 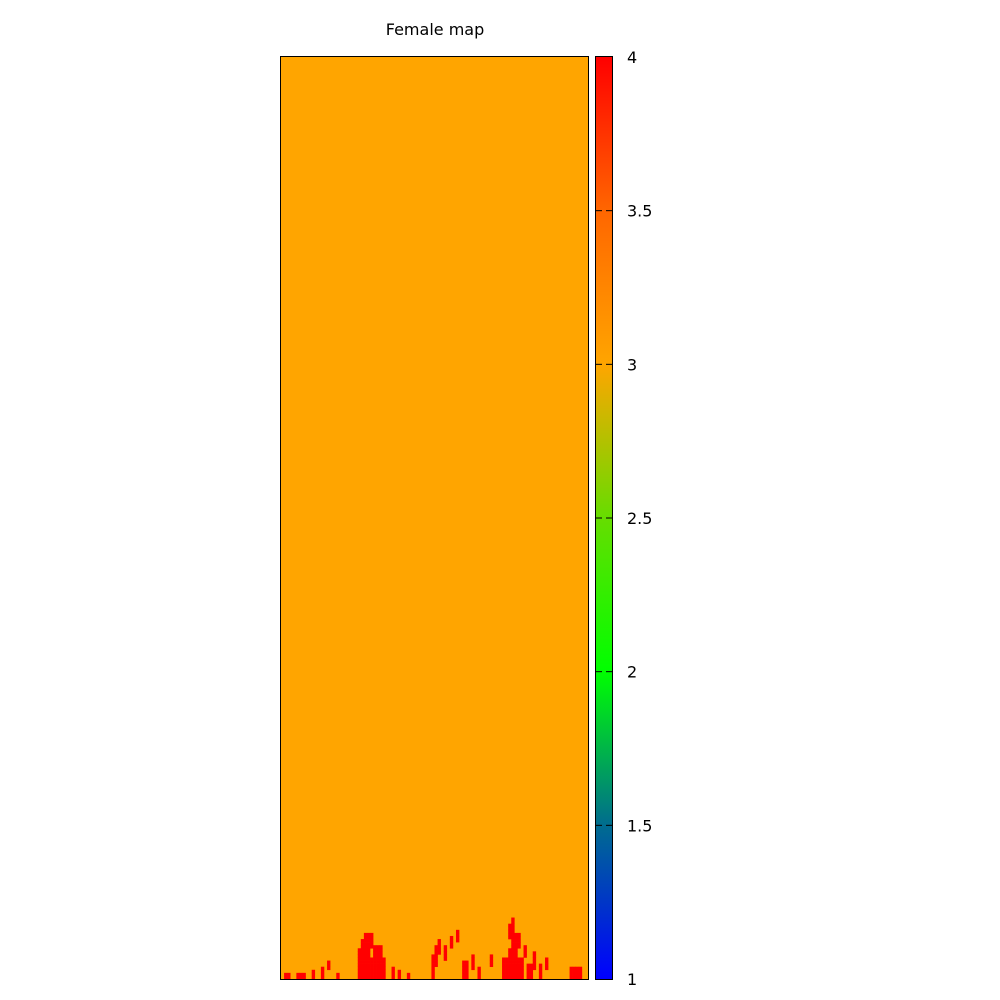 I want to click on colorbar-tick-label: 2, so click(x=632, y=672).